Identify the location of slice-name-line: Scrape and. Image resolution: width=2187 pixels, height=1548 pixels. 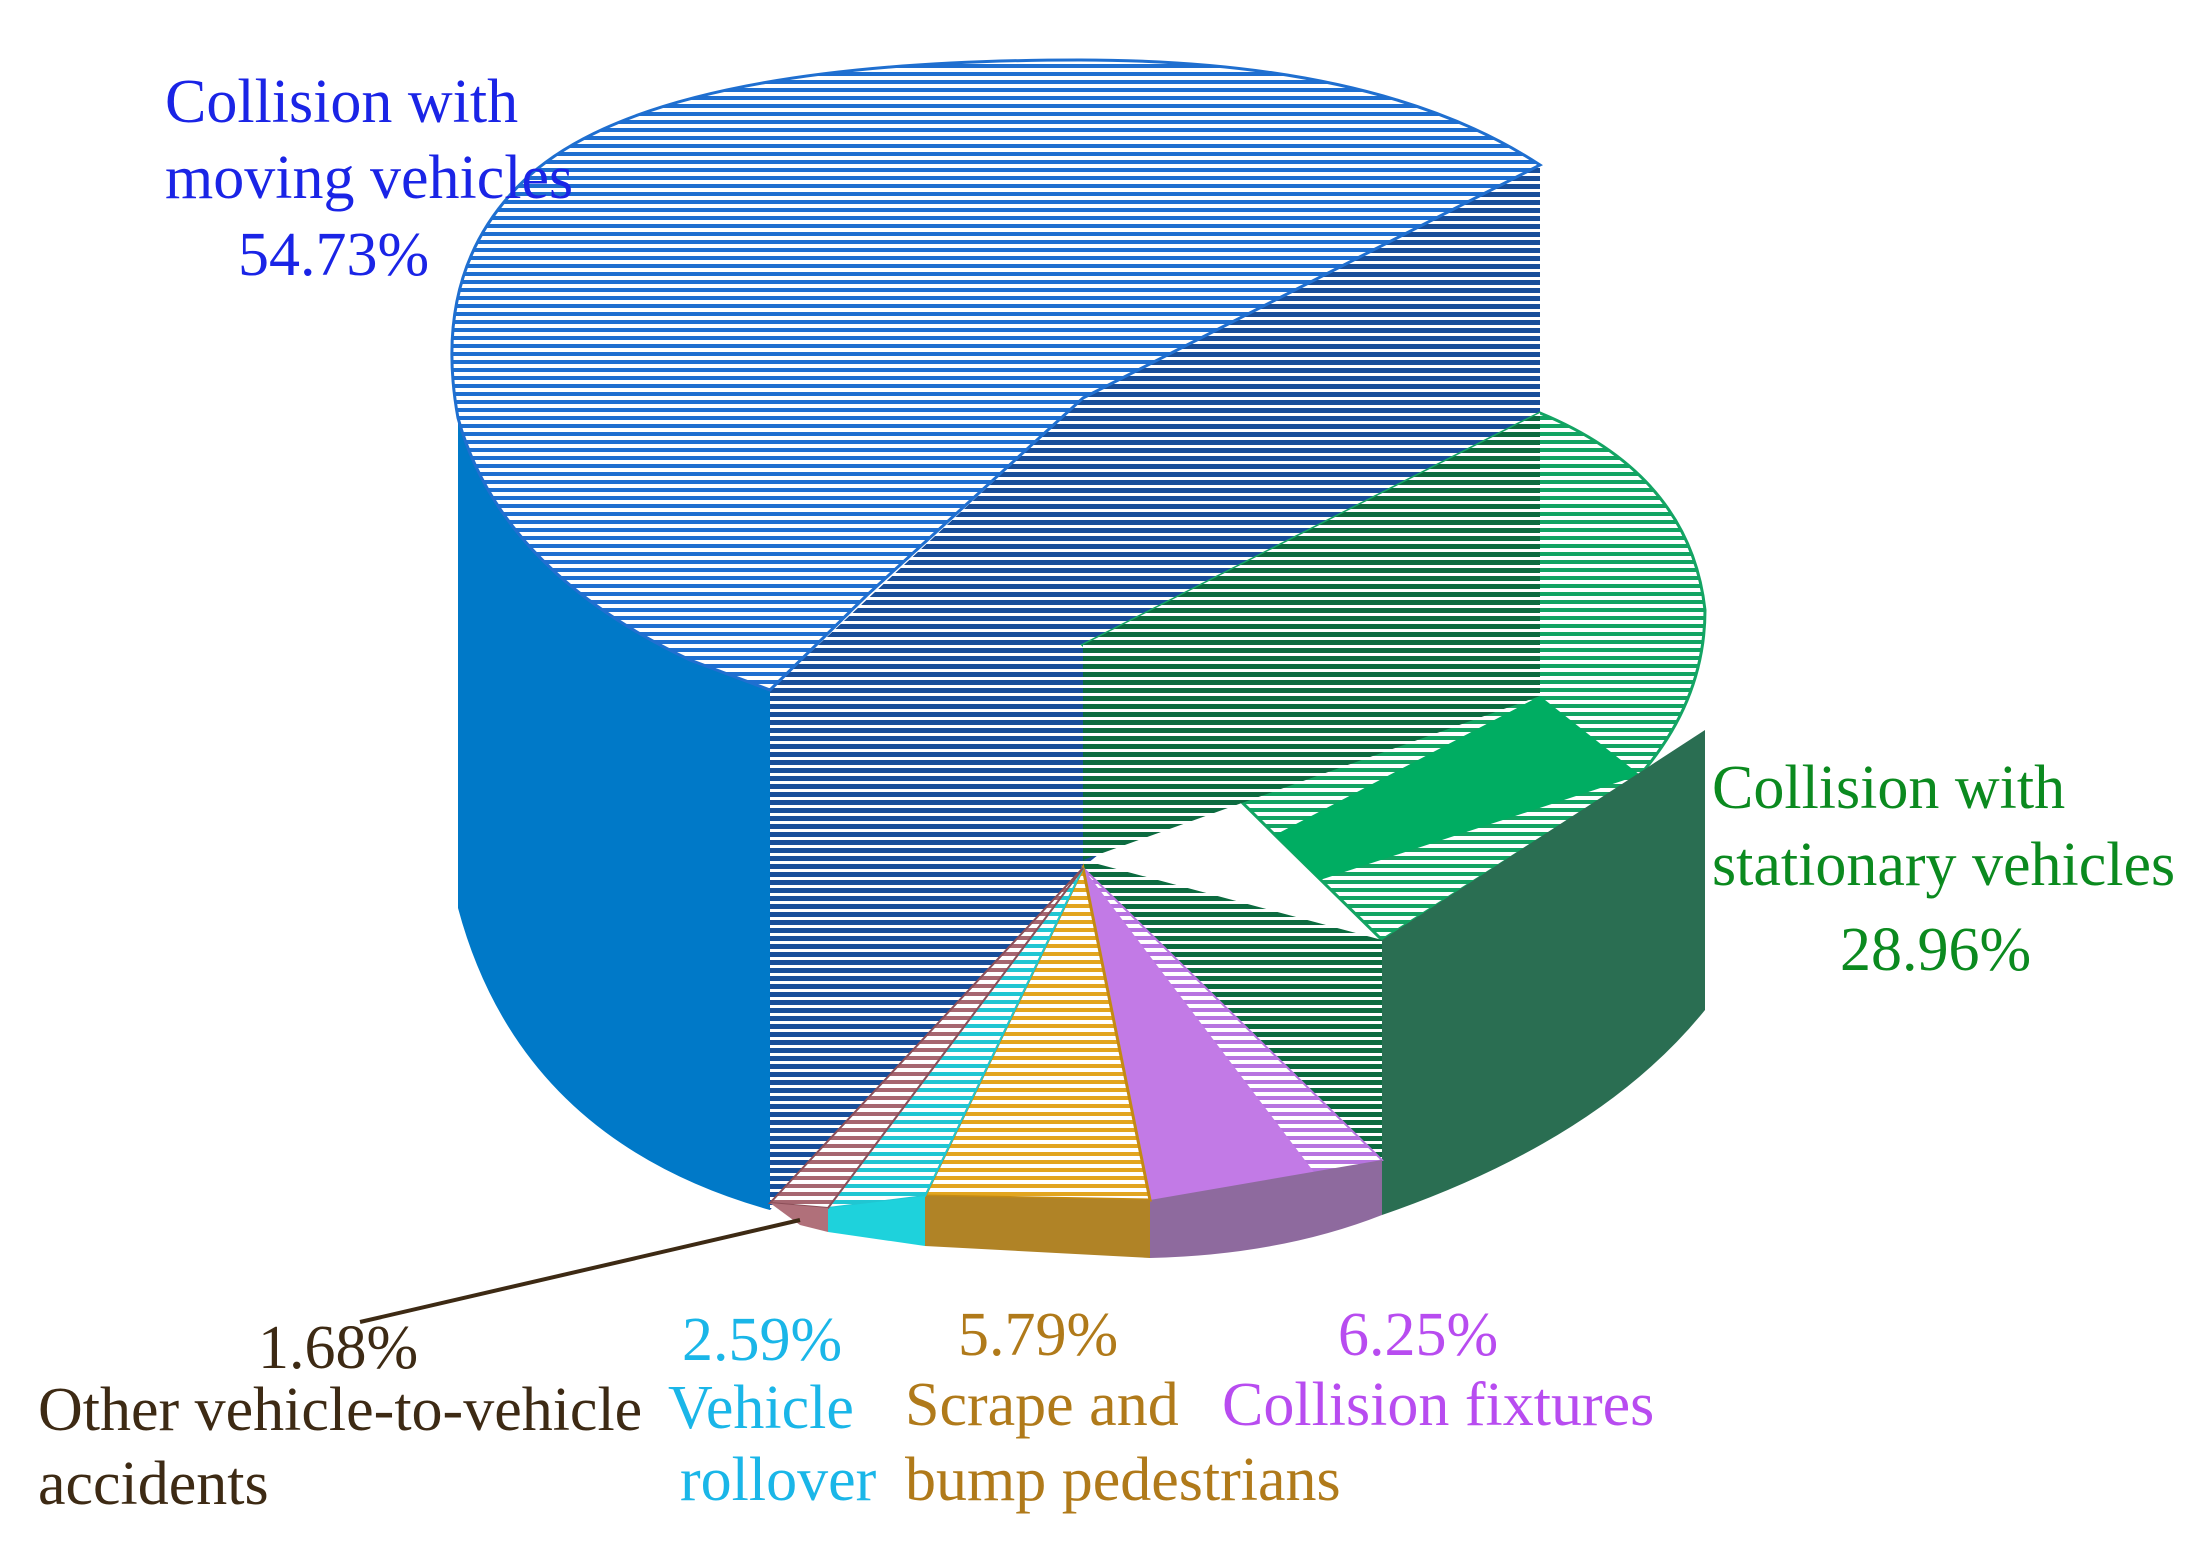
(1042, 1405).